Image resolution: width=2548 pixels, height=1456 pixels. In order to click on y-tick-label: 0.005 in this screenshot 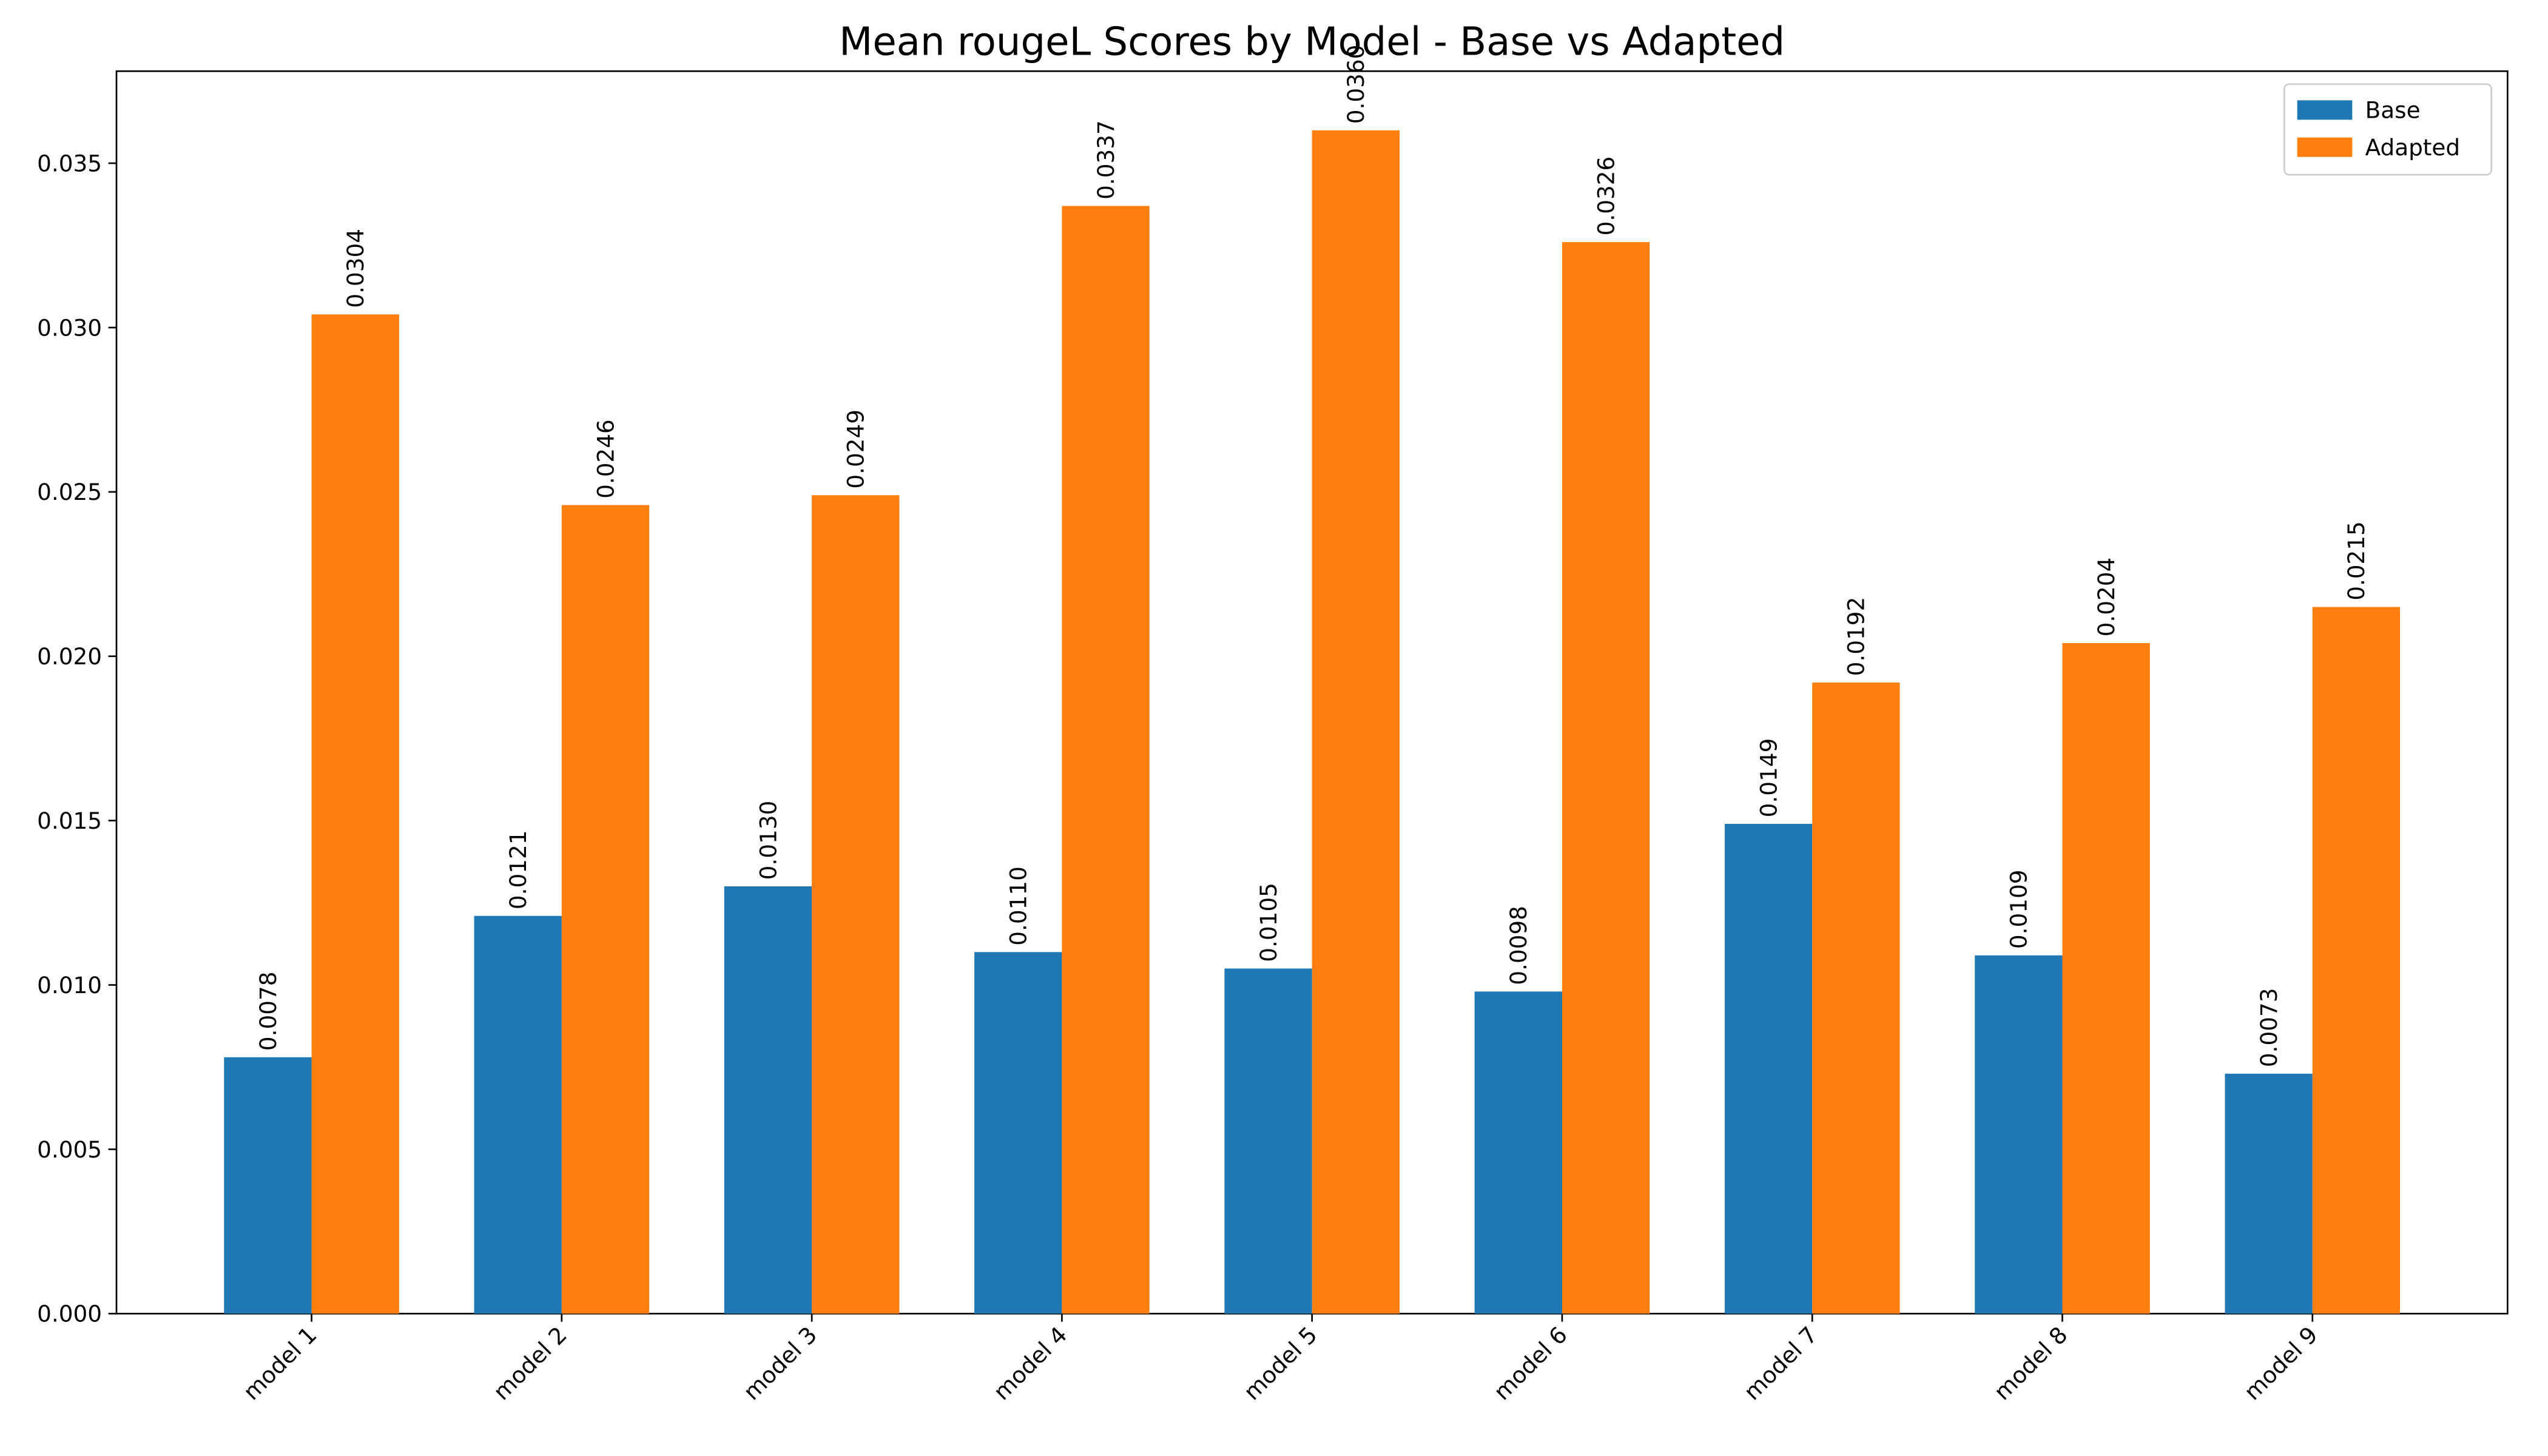, I will do `click(69, 1149)`.